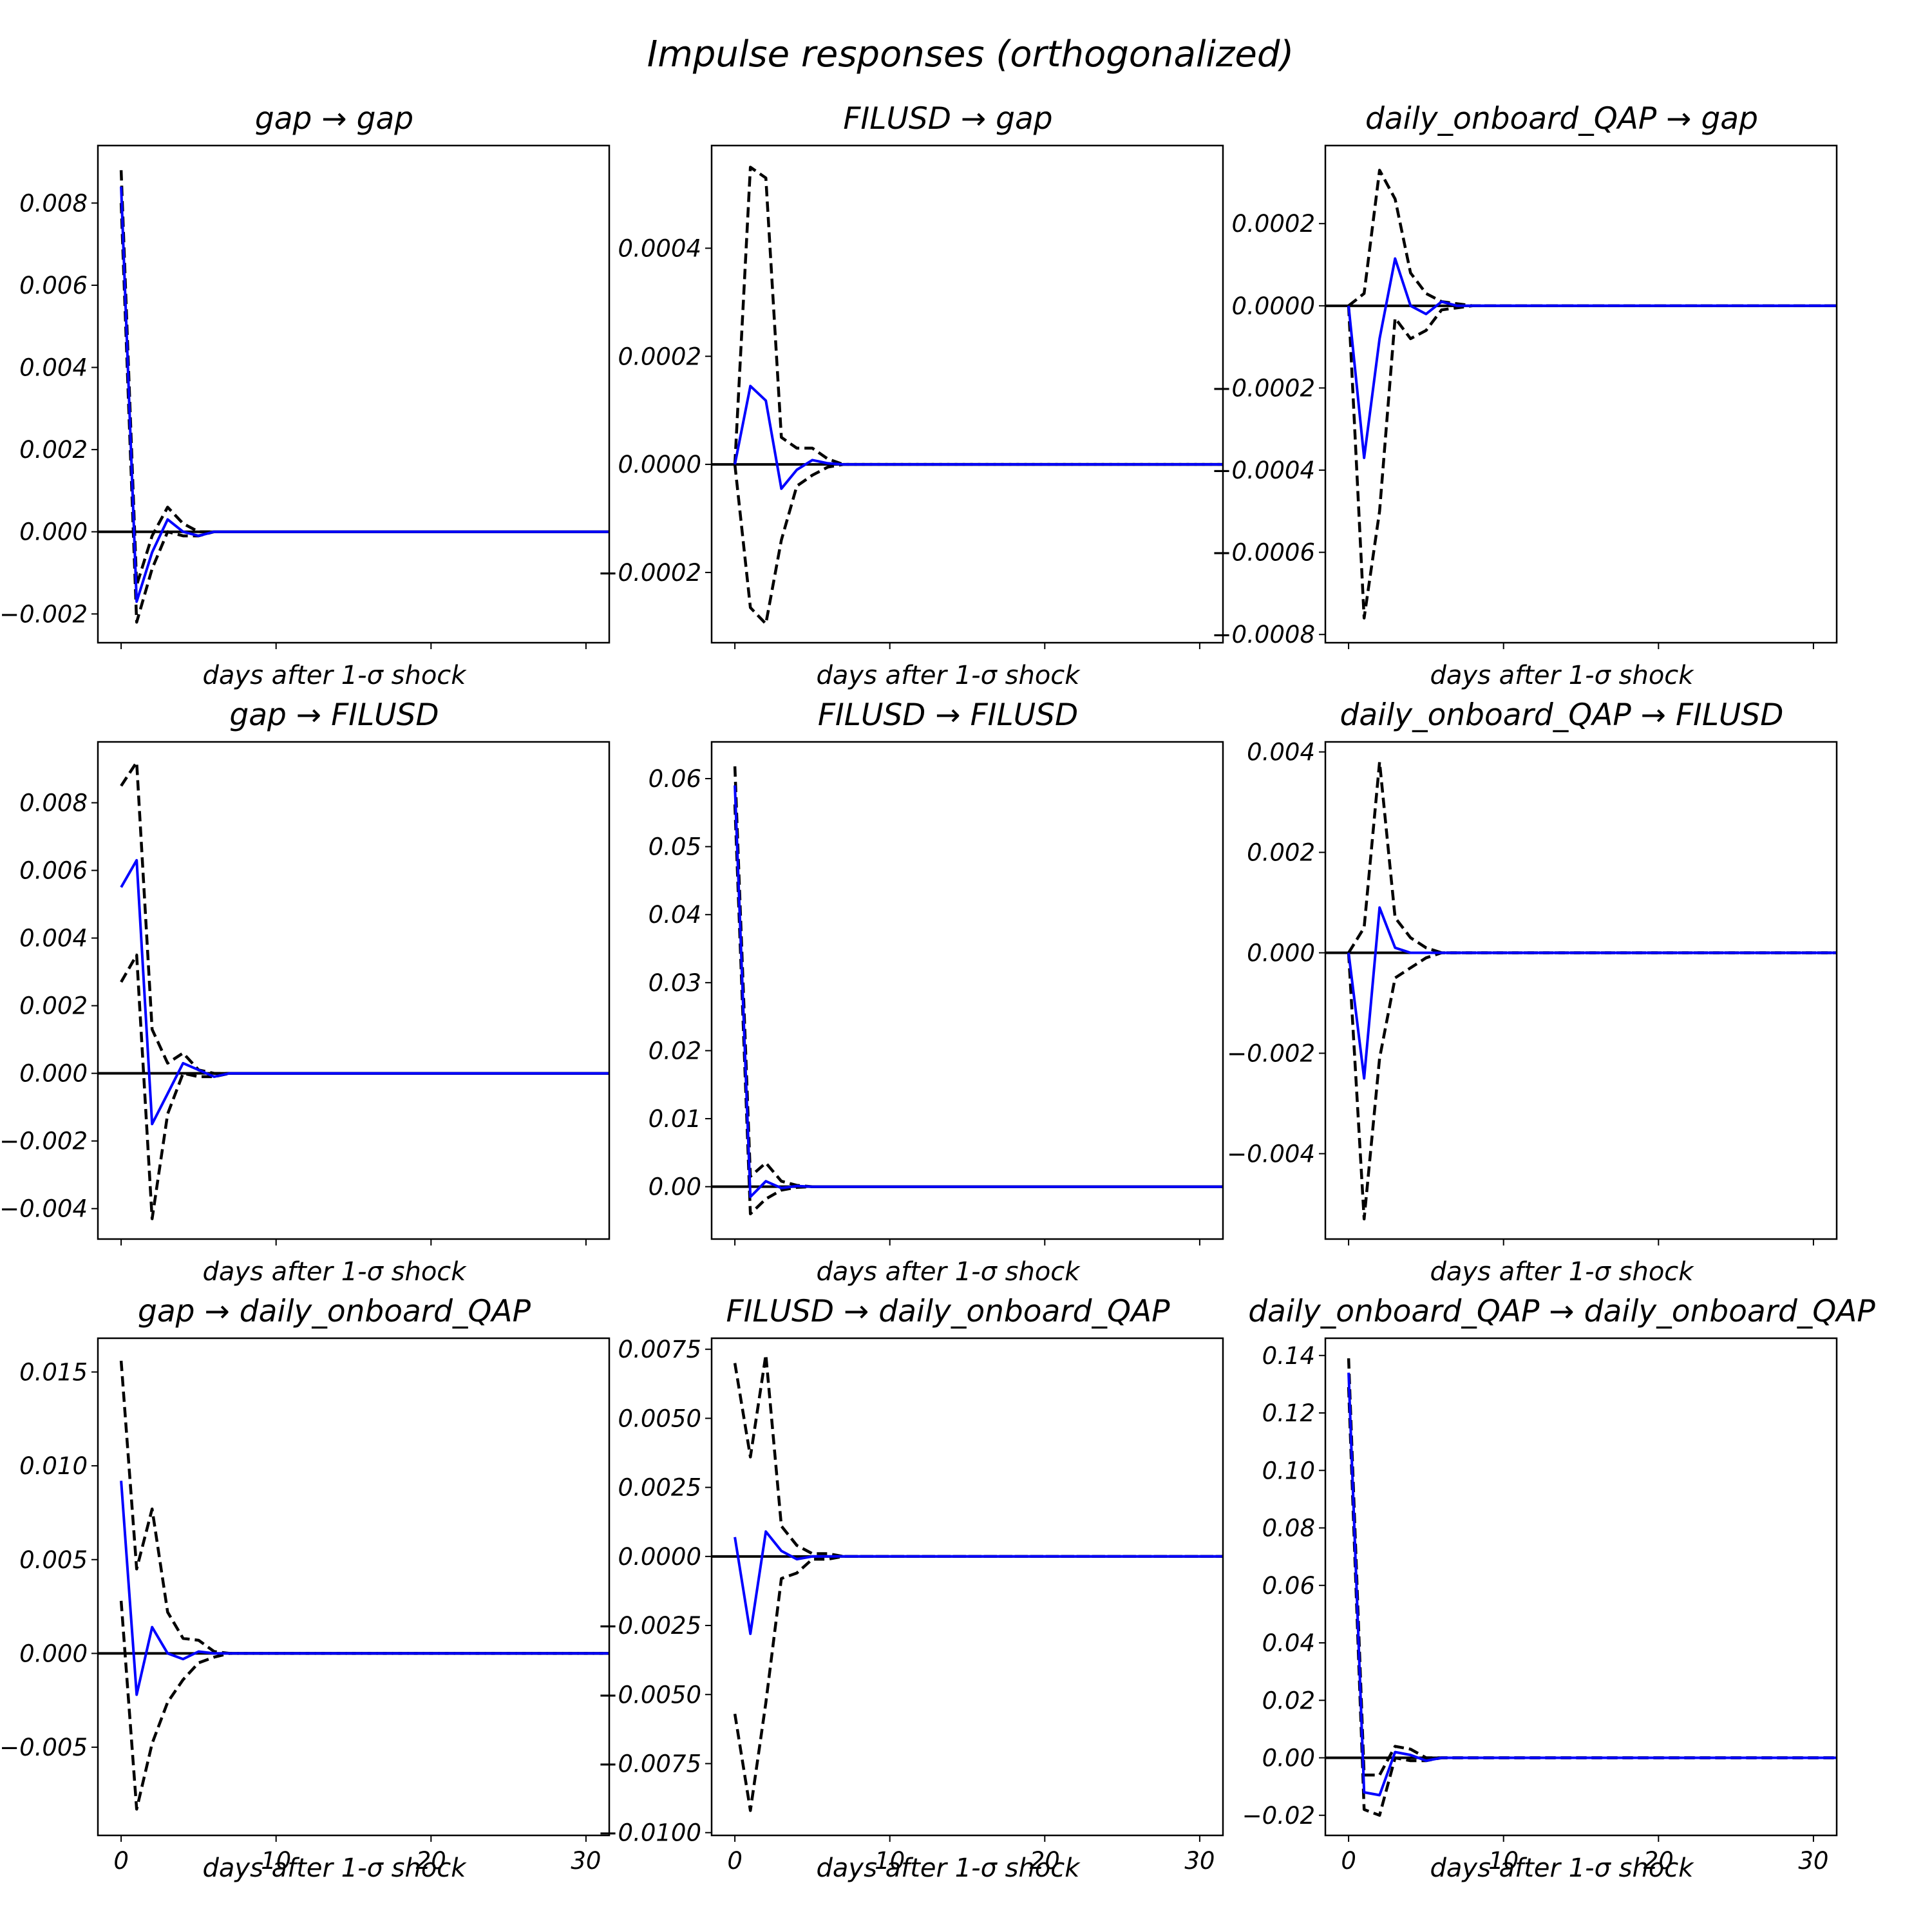  Describe the element at coordinates (1562, 119) in the screenshot. I see `panel-title: daily_onboard_QAP → gap` at that location.